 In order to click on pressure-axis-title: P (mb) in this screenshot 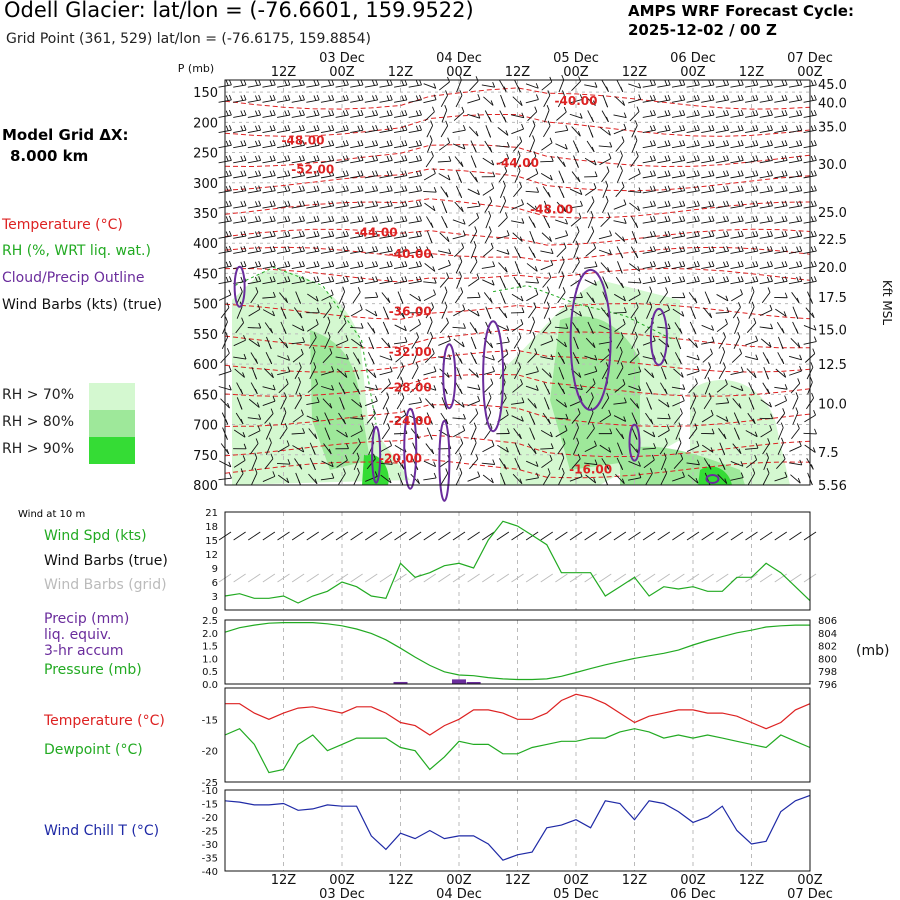, I will do `click(196, 68)`.